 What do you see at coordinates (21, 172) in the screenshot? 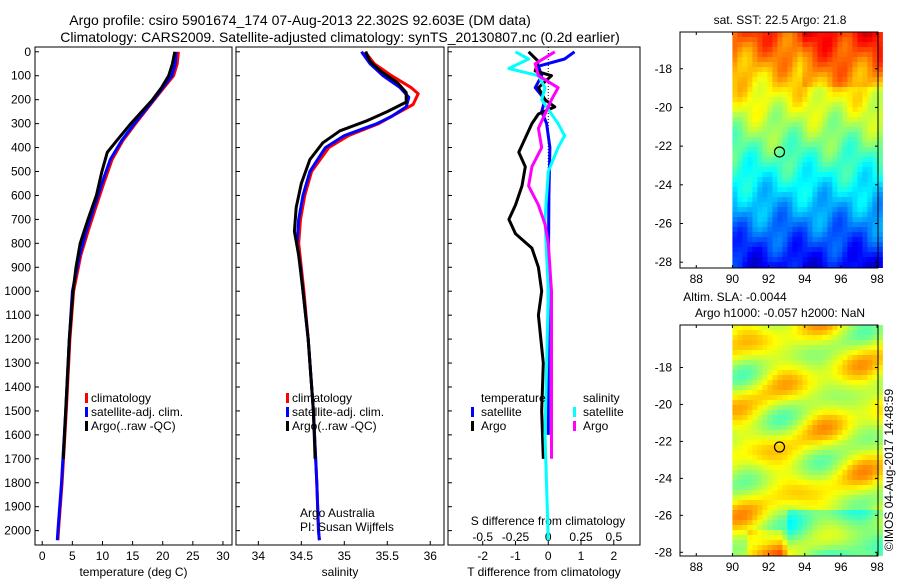
I see `depth-tick-label: 500` at bounding box center [21, 172].